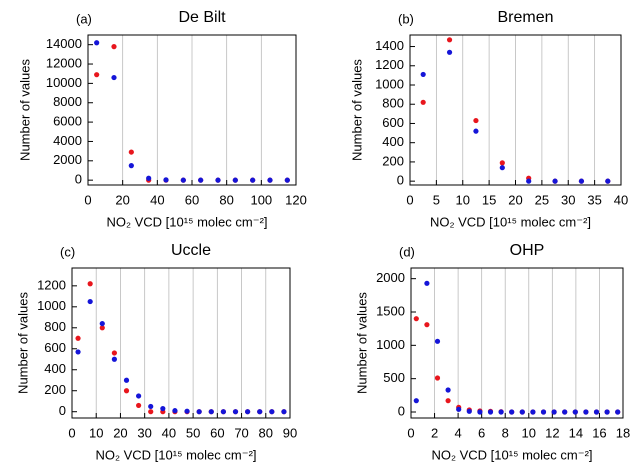 The image size is (641, 472). I want to click on y-tick-label: 800, so click(393, 103).